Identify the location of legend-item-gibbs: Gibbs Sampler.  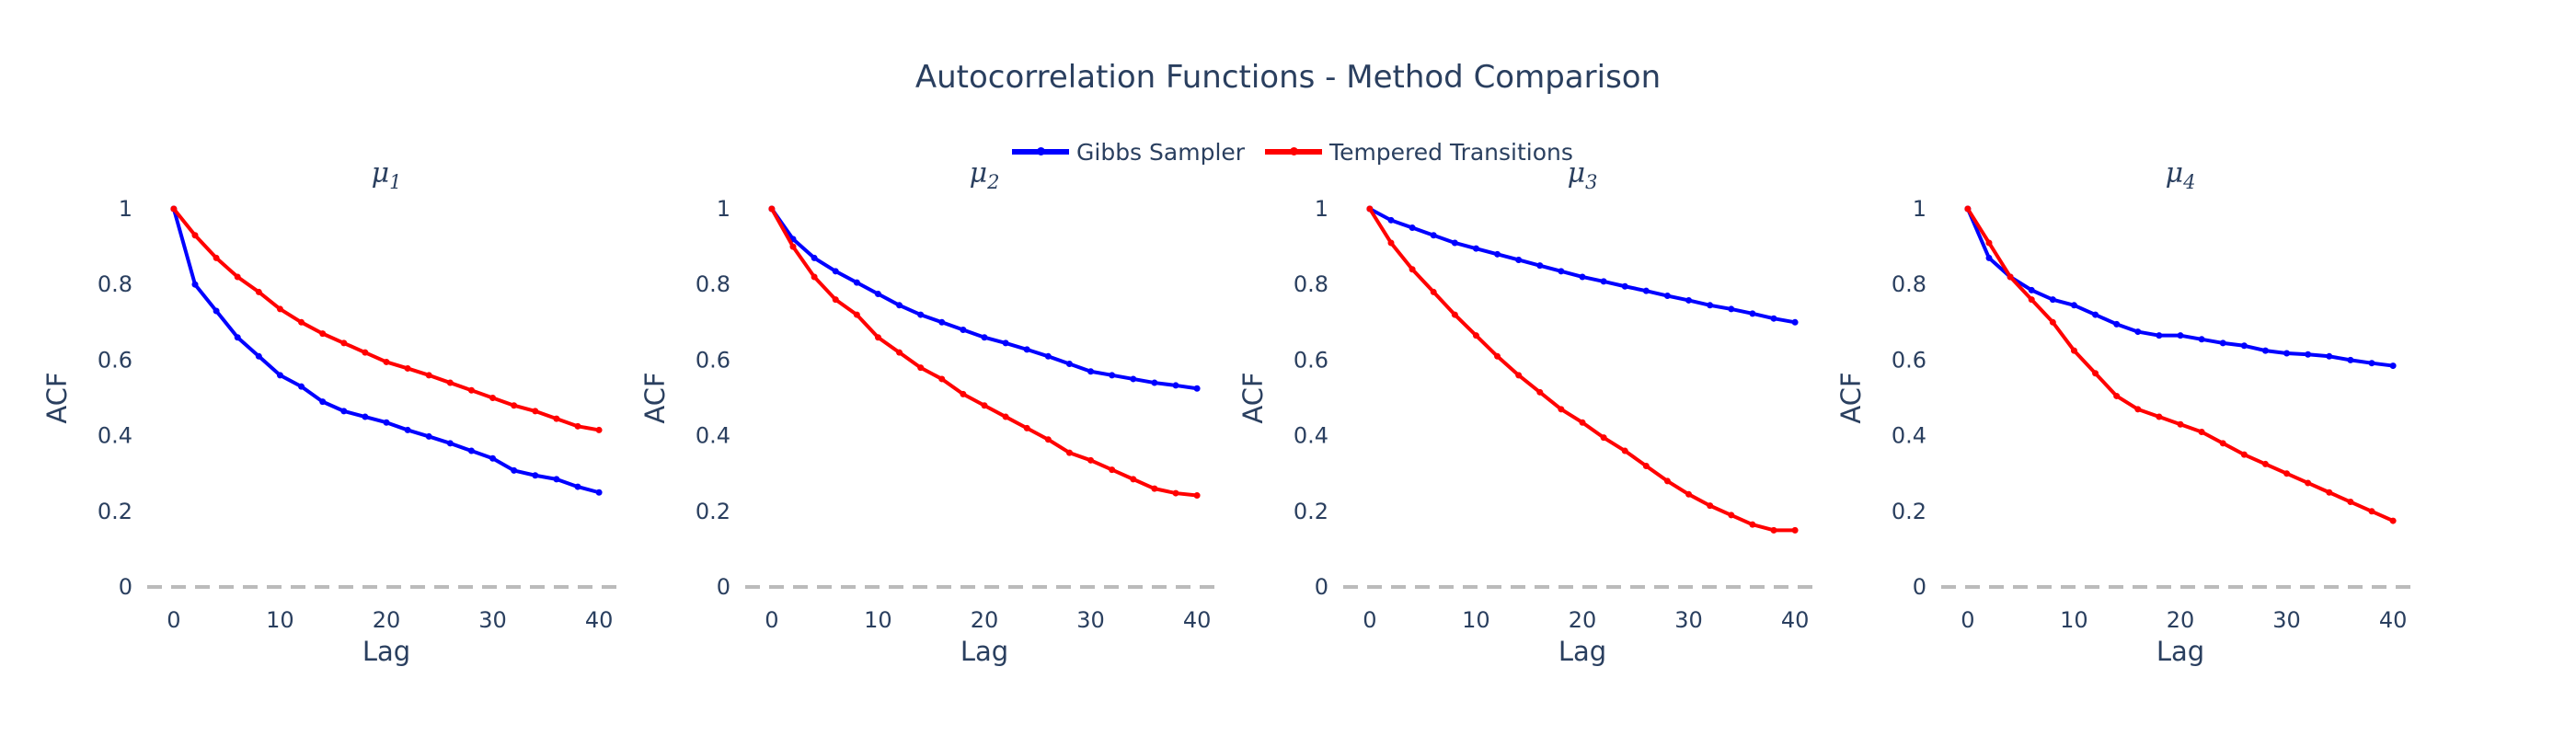
(1128, 152).